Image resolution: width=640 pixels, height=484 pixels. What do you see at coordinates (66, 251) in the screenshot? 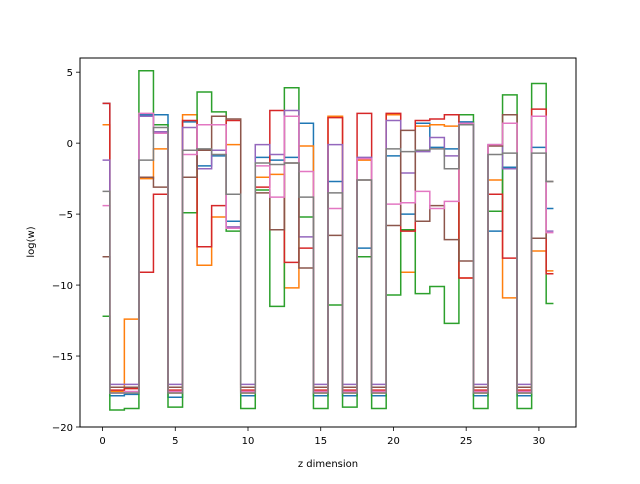
I see `y-axis-ticks: 5 0 −5 −10 −15 −20` at bounding box center [66, 251].